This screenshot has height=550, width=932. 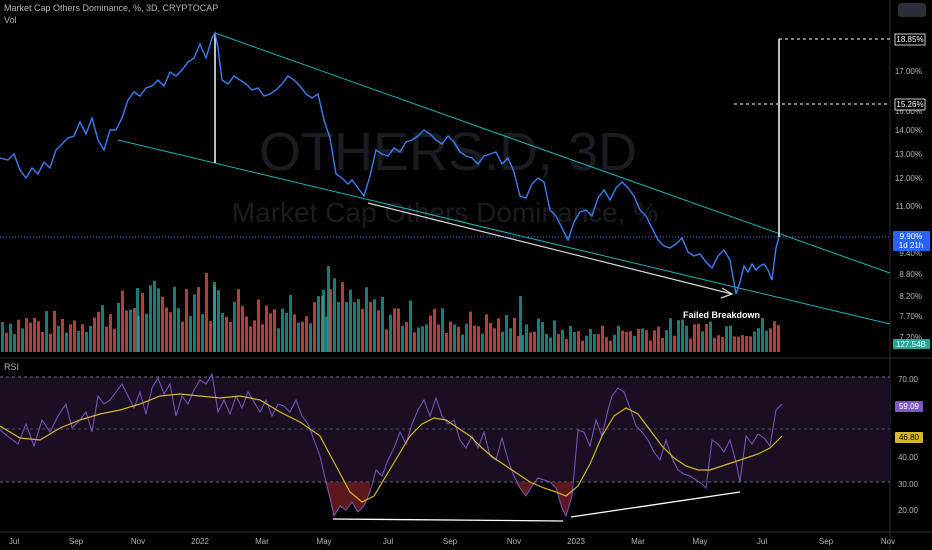 I want to click on current-price-tag, so click(x=911, y=241).